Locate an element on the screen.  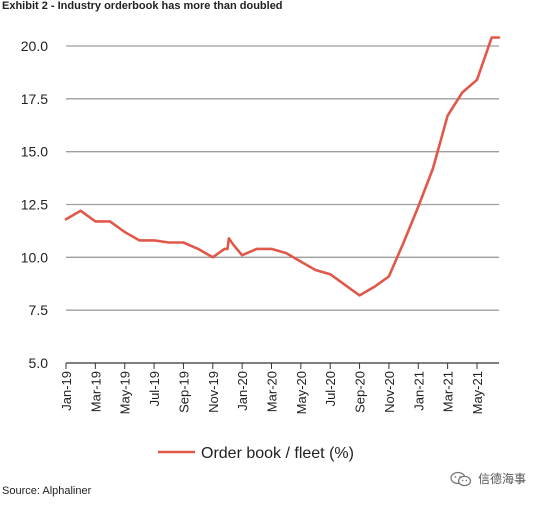
y-tick-label: 5.0 is located at coordinates (39, 363).